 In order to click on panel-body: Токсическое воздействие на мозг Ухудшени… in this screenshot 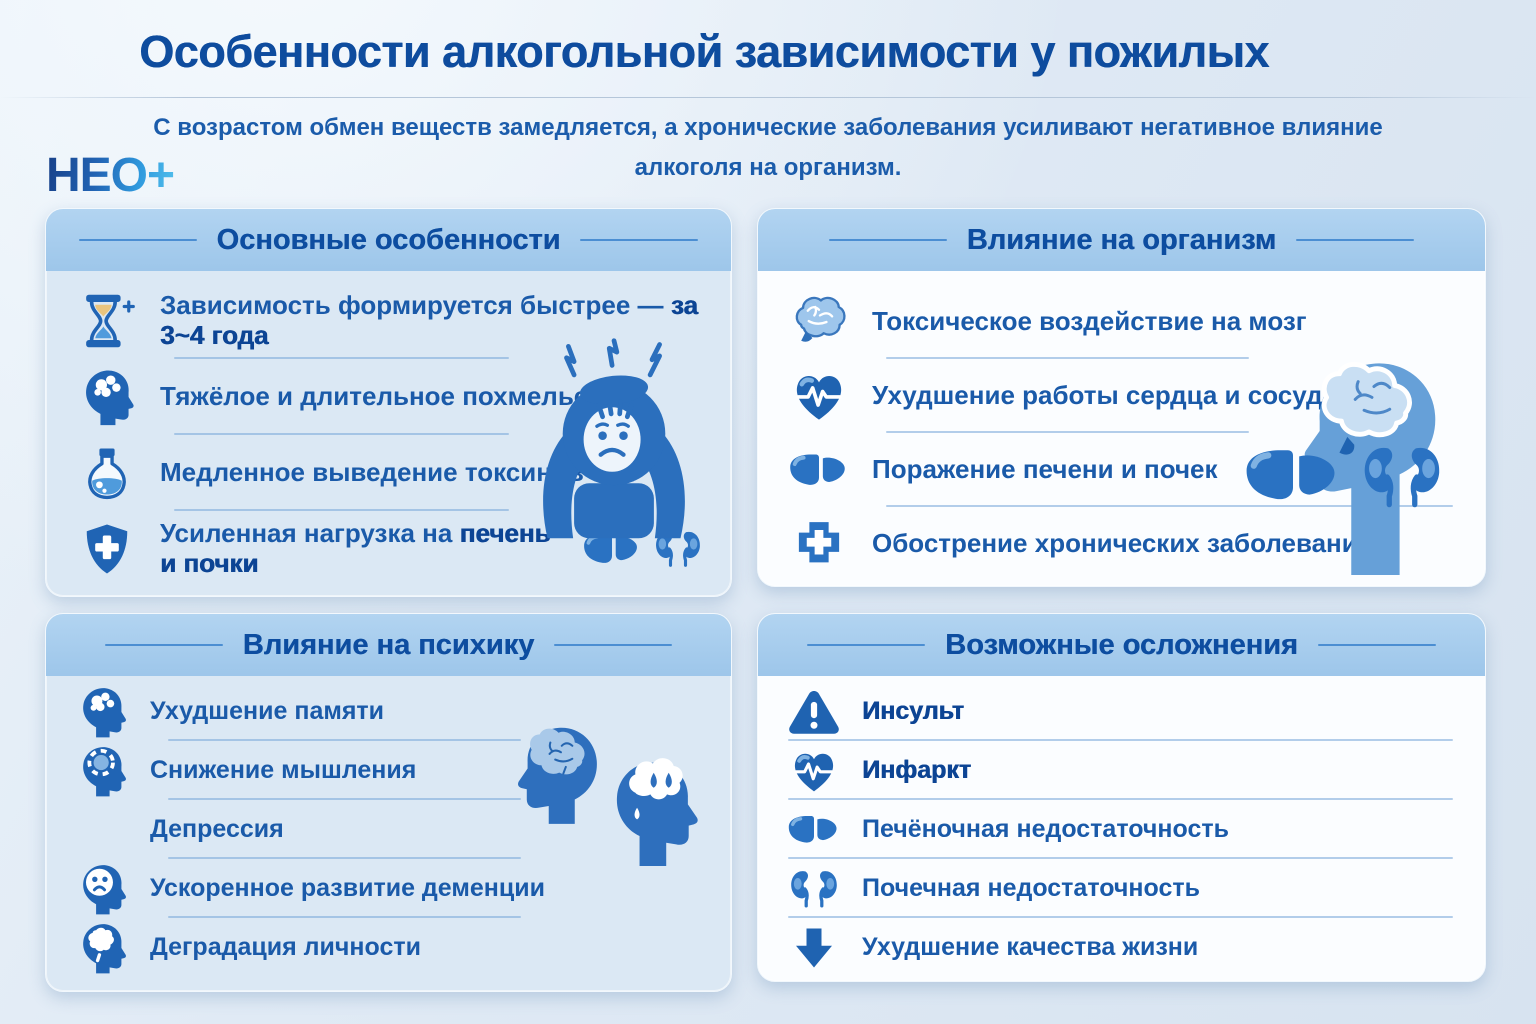, I will do `click(1121, 426)`.